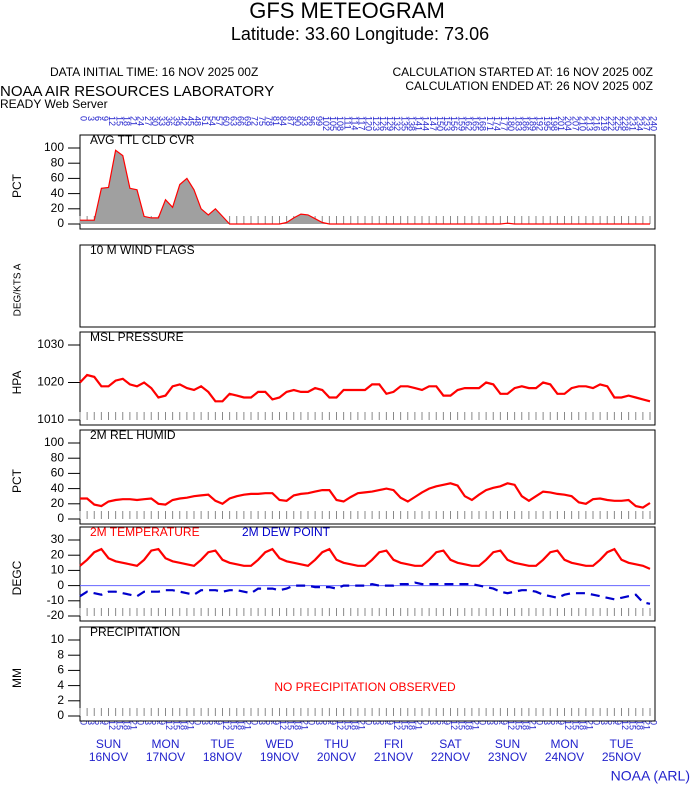 The width and height of the screenshot is (694, 788). Describe the element at coordinates (60, 670) in the screenshot. I see `y-tick-label: 6` at that location.